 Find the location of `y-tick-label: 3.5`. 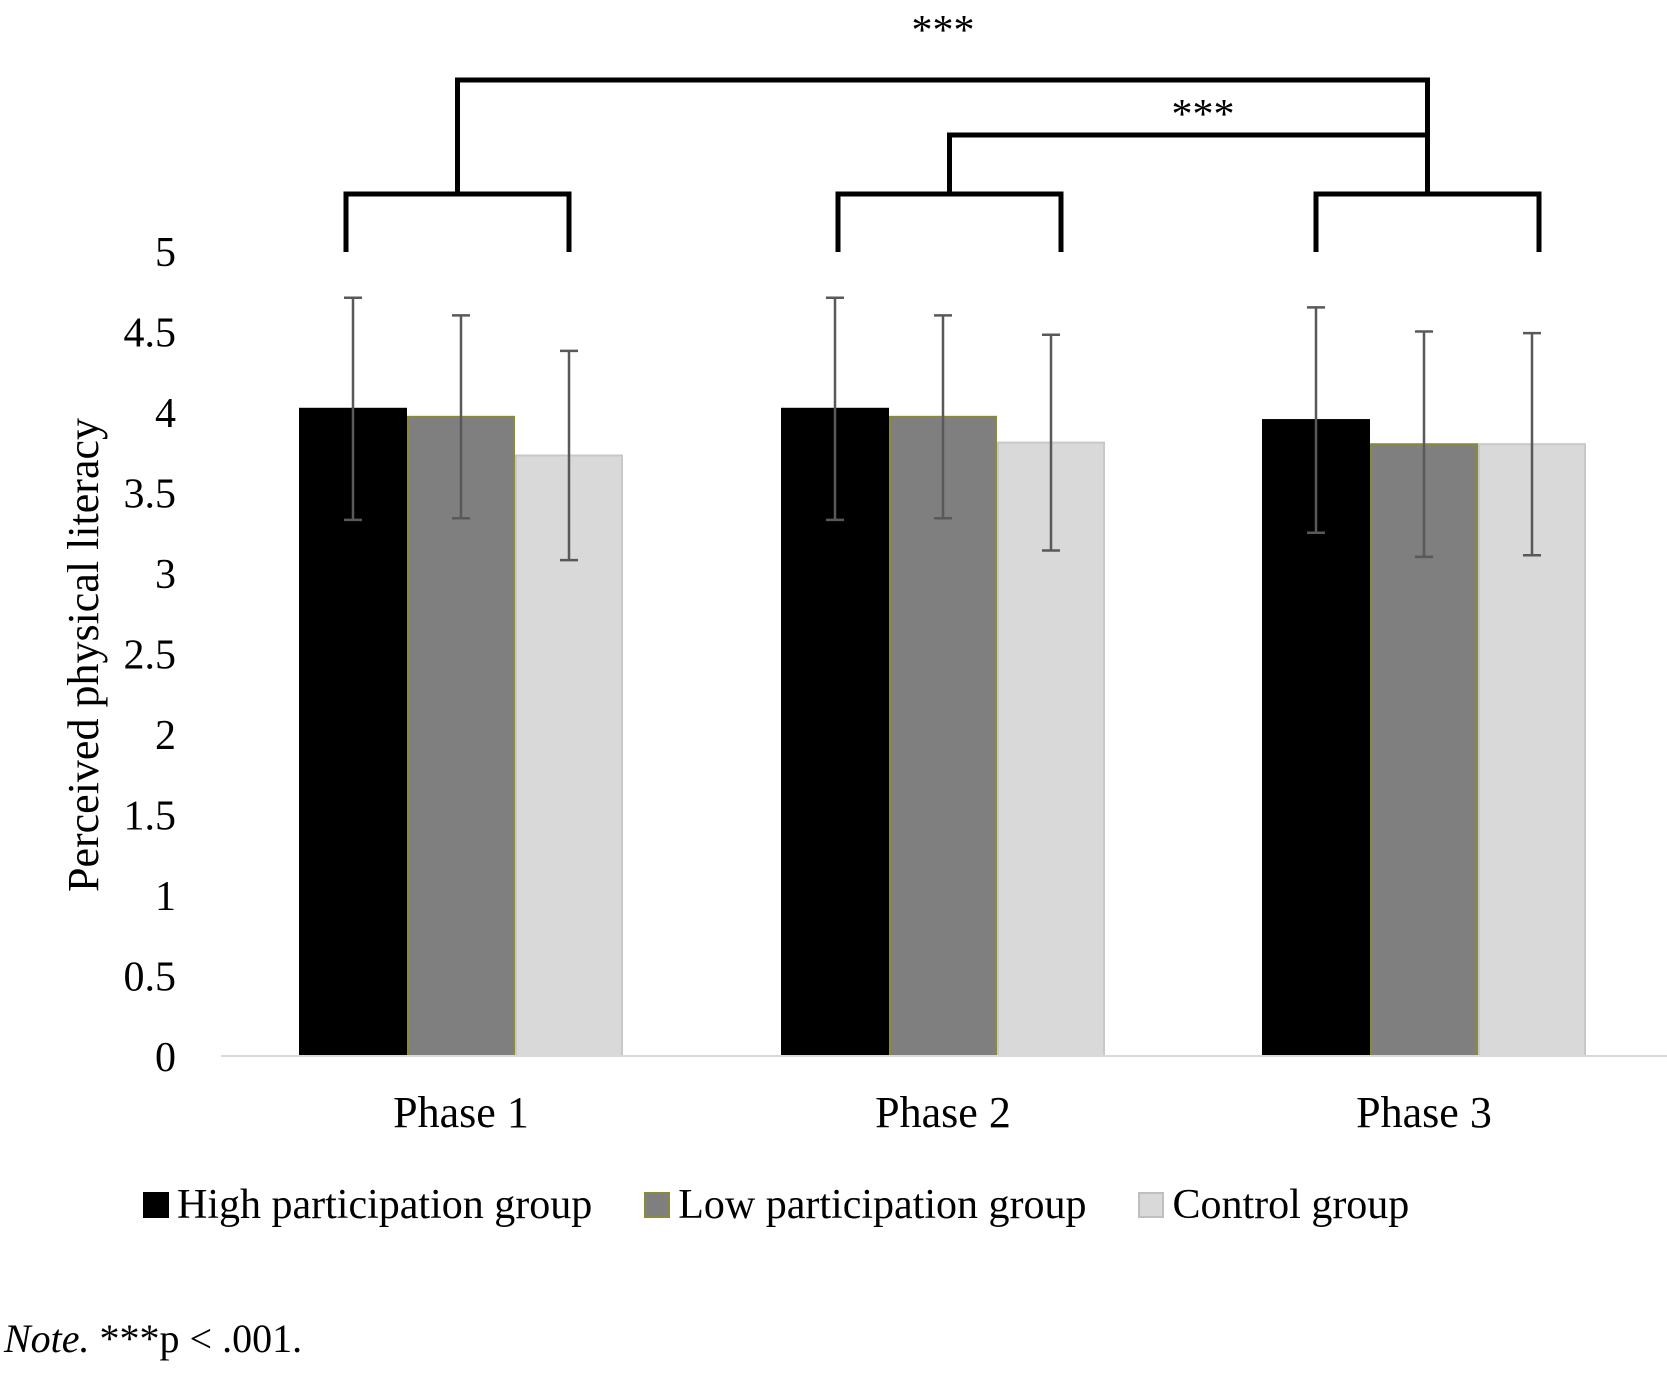

y-tick-label: 3.5 is located at coordinates (150, 495).